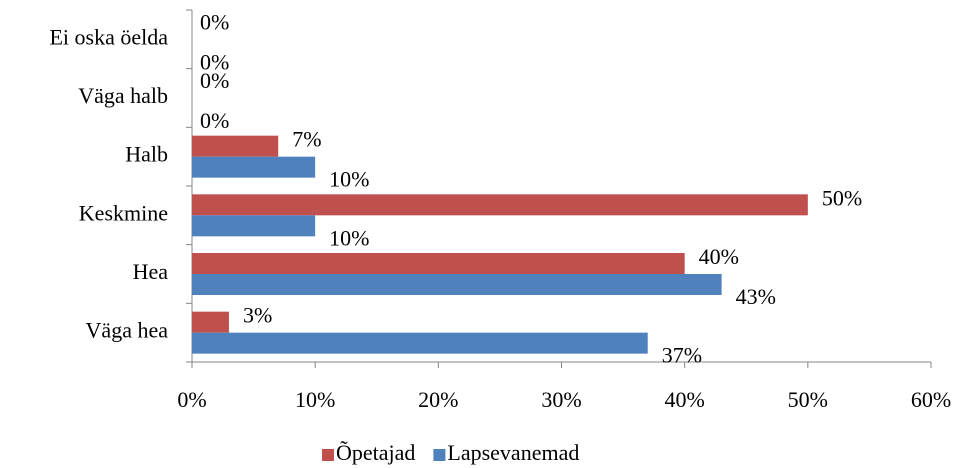 This screenshot has width=957, height=468. What do you see at coordinates (191, 399) in the screenshot?
I see `x-tick-label: 0%` at bounding box center [191, 399].